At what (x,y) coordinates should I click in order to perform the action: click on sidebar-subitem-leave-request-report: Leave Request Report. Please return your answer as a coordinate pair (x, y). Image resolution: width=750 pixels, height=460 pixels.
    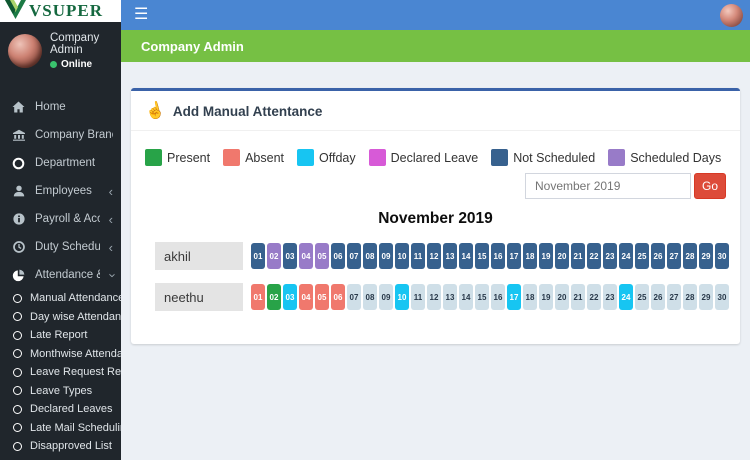
    Looking at the image, I should click on (60, 372).